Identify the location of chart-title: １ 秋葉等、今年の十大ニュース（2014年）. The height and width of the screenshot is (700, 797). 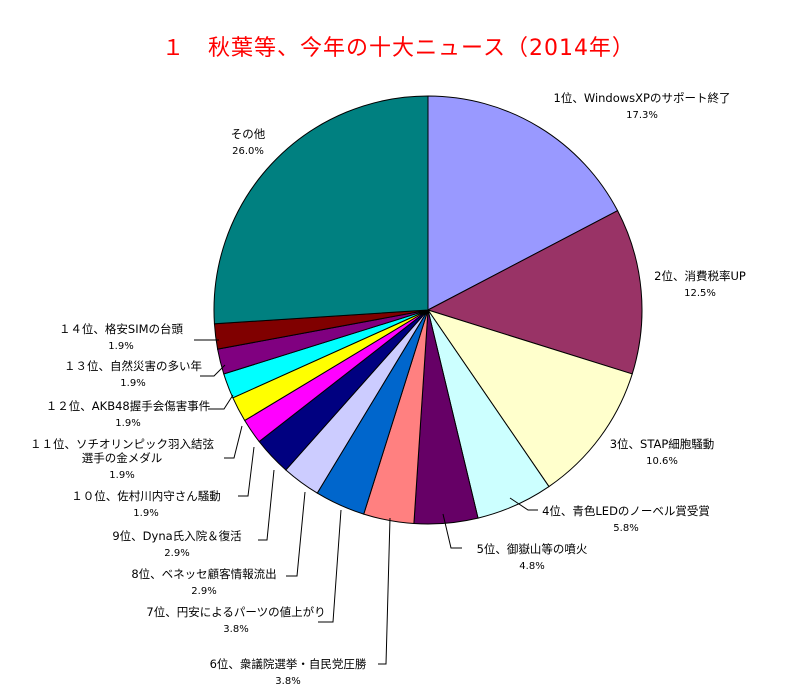
(398, 48).